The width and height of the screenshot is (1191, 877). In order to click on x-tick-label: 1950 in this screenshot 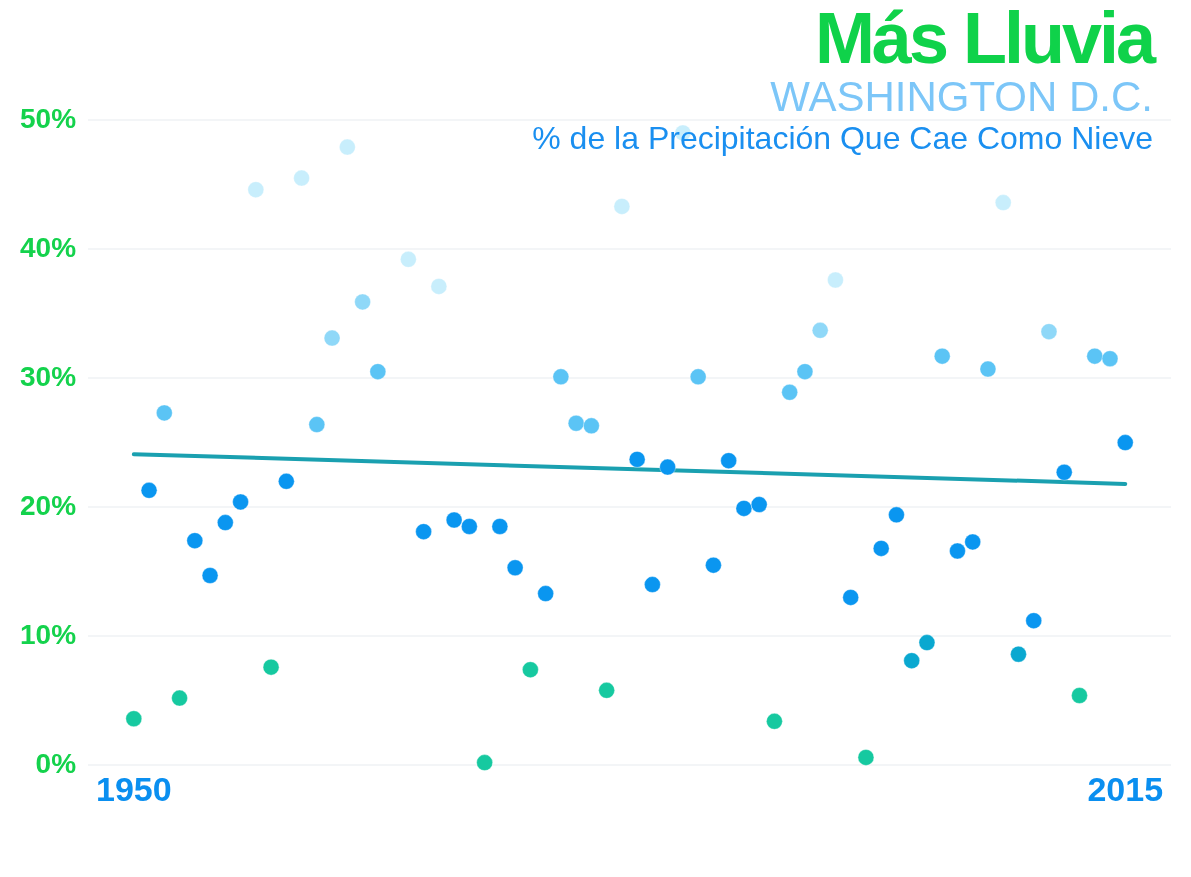, I will do `click(133, 788)`.